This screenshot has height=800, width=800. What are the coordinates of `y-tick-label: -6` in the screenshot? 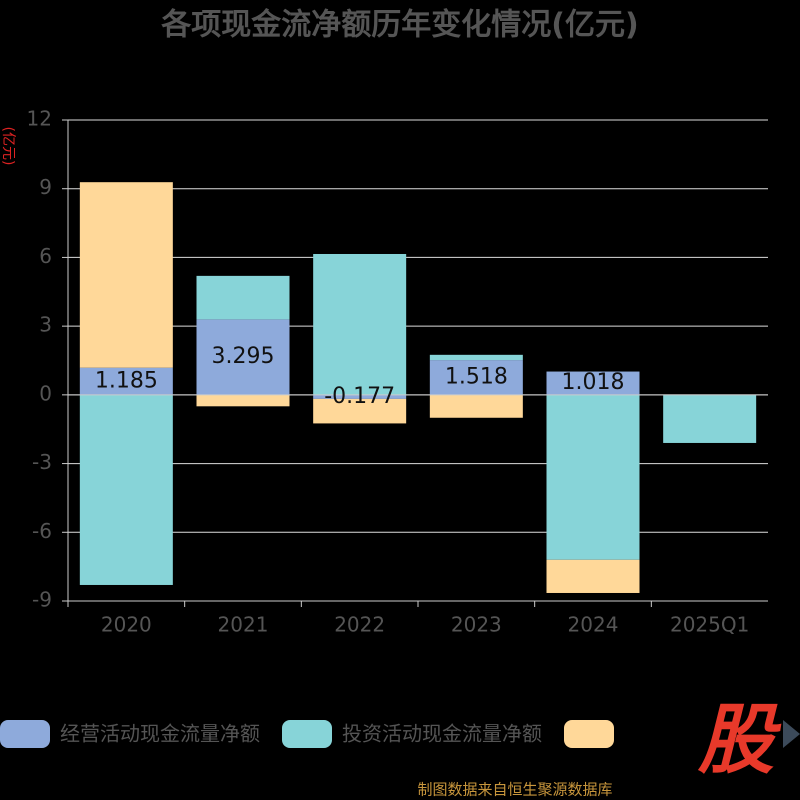 It's located at (42, 531).